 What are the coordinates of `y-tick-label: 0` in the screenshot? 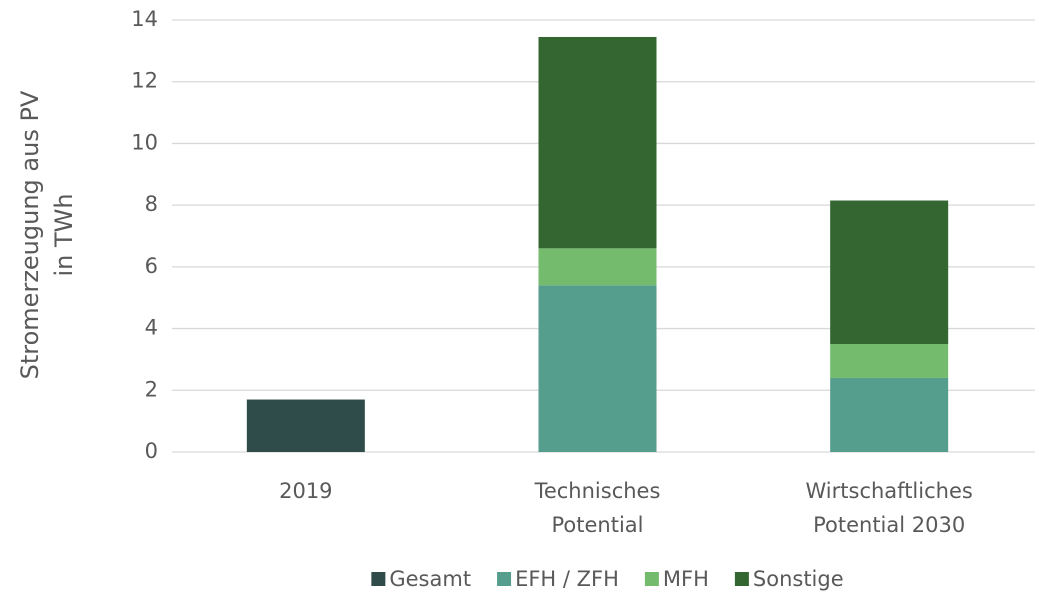 It's located at (151, 451).